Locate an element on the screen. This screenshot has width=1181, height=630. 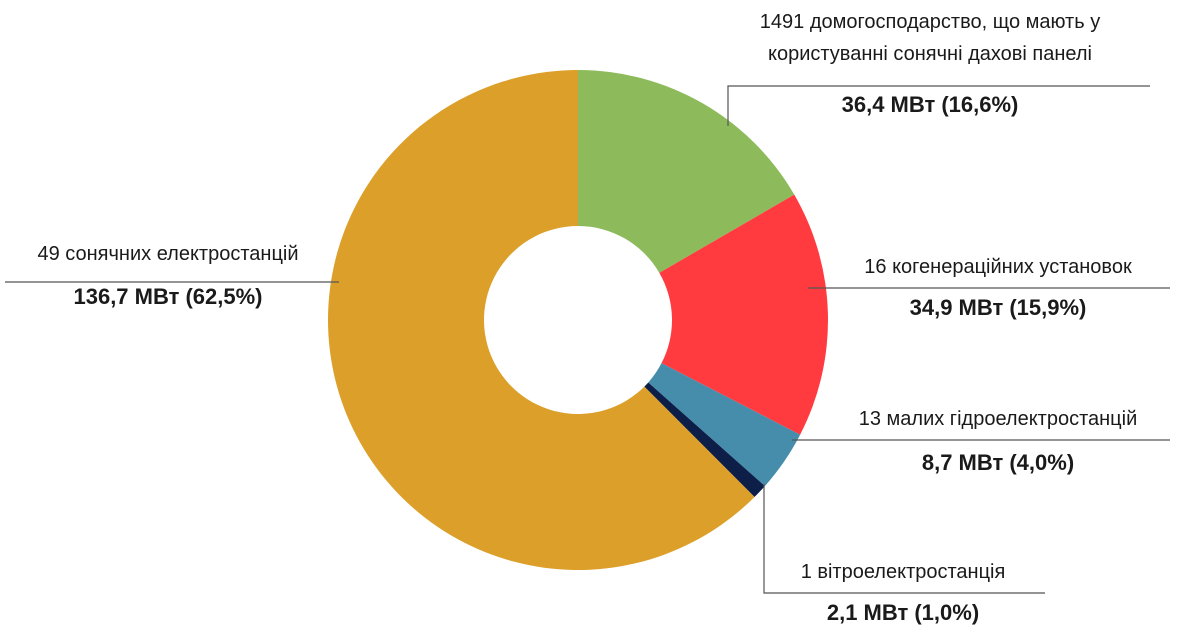
value-label-3: 8,7 МВт (4,0%) is located at coordinates (998, 462).